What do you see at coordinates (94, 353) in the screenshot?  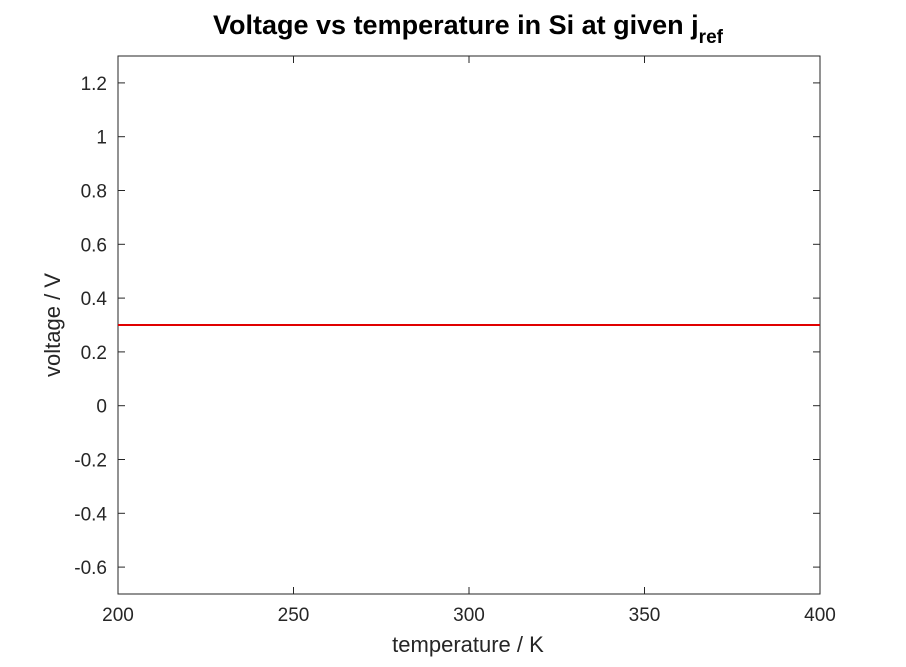 I see `y-tick-label: 0.2` at bounding box center [94, 353].